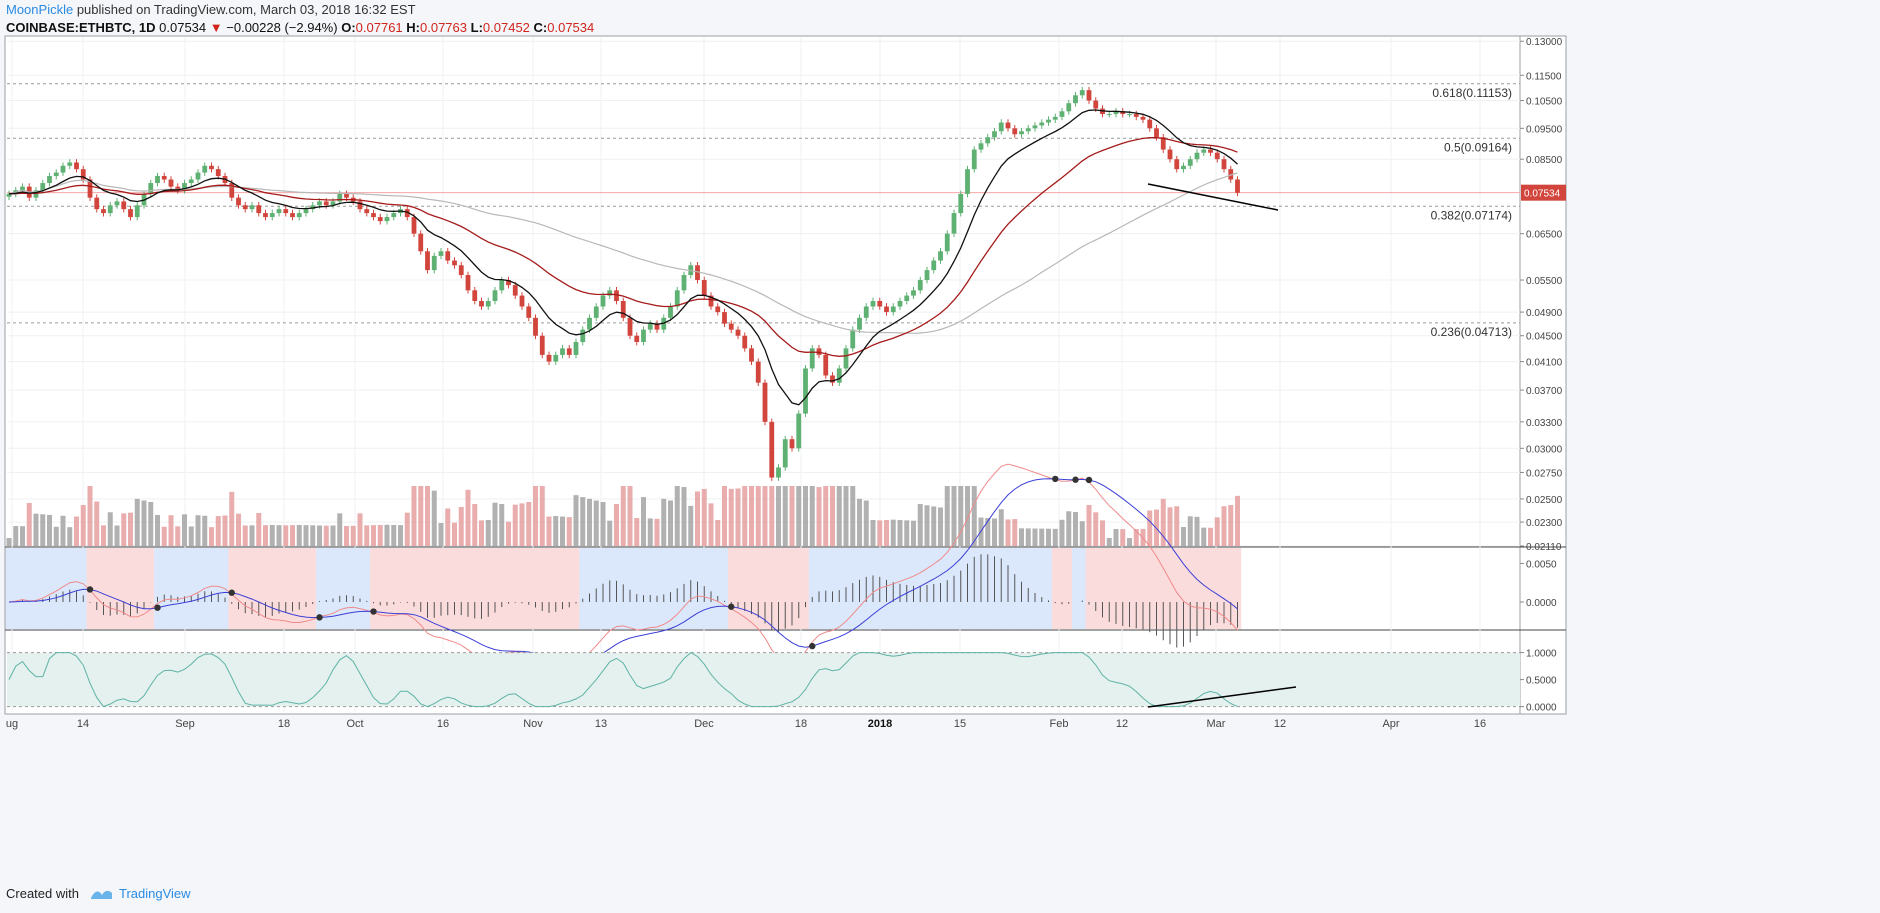 The height and width of the screenshot is (913, 1880). What do you see at coordinates (1059, 724) in the screenshot?
I see `time-tick-label: Feb` at bounding box center [1059, 724].